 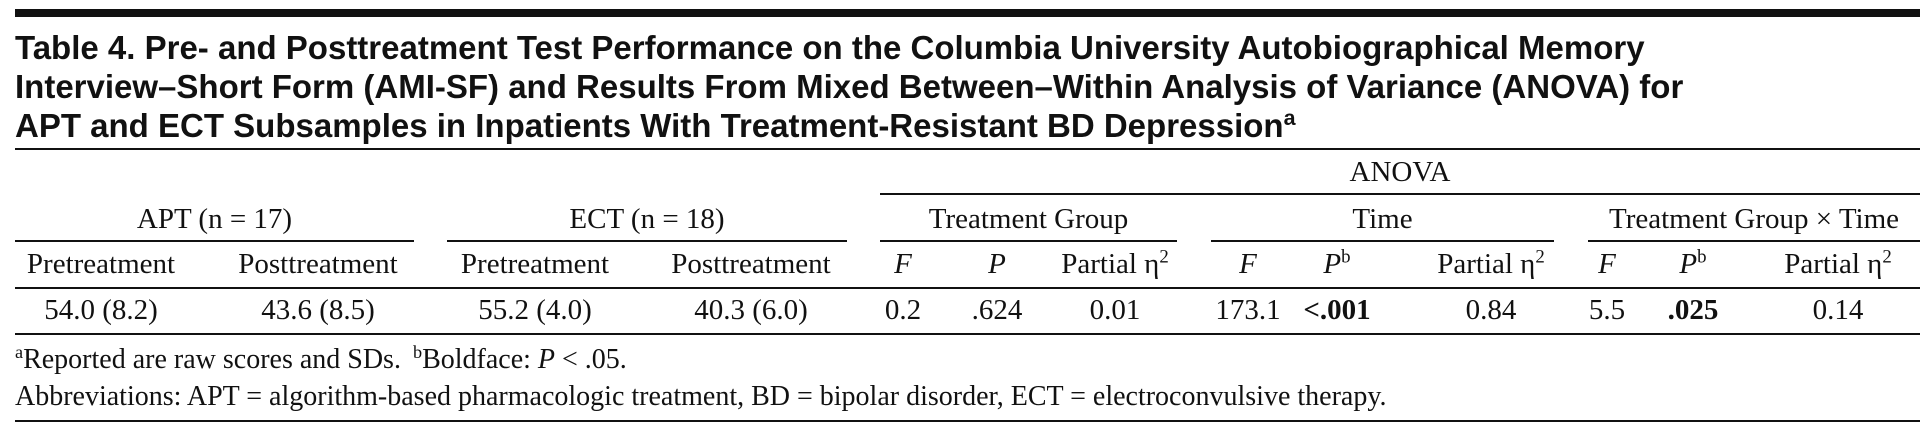 What do you see at coordinates (903, 310) in the screenshot?
I see `cell: 0.2` at bounding box center [903, 310].